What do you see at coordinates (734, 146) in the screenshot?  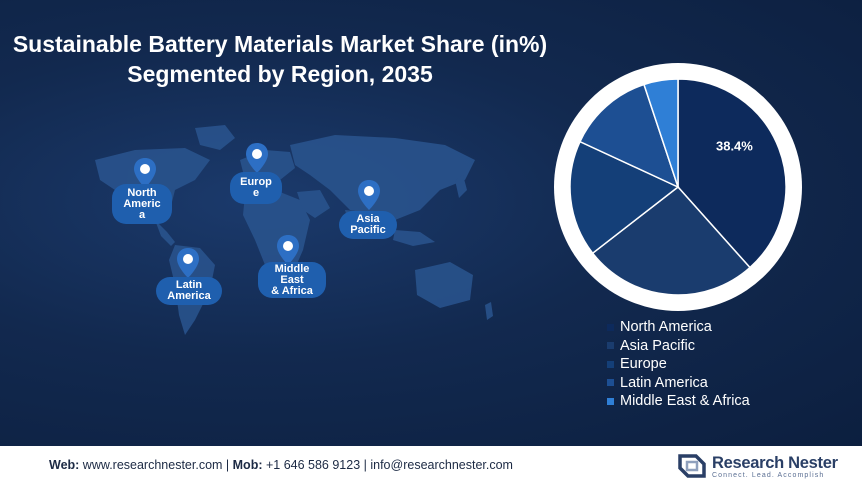 I see `pie-data-label: 38.4%` at bounding box center [734, 146].